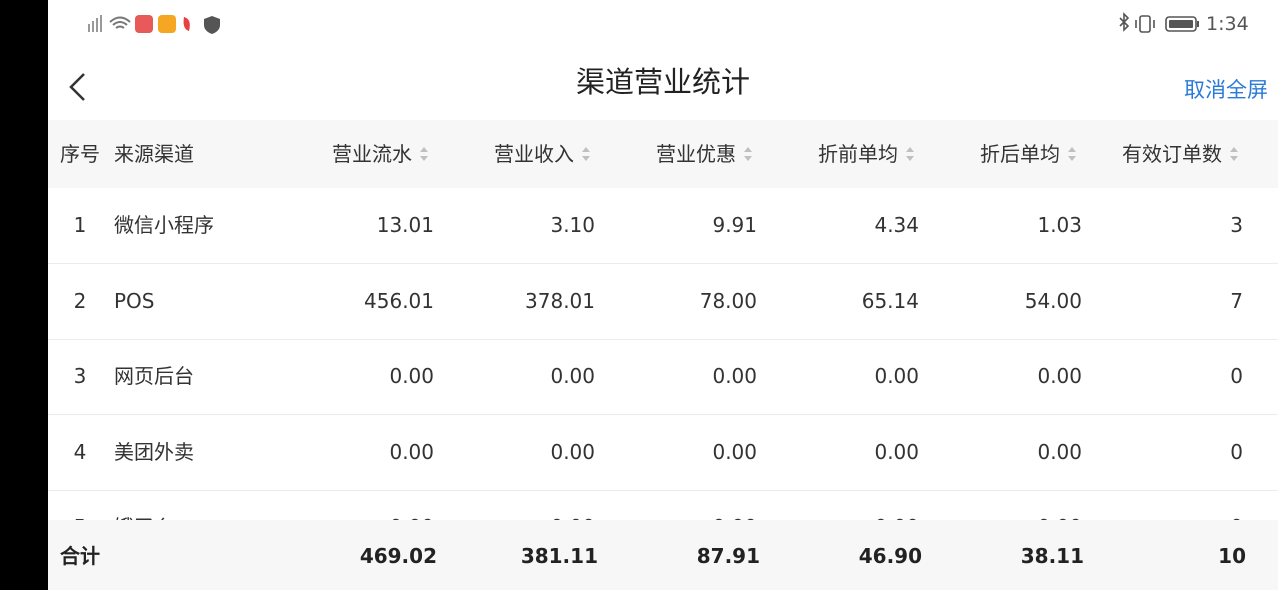 The height and width of the screenshot is (590, 1278). Describe the element at coordinates (728, 300) in the screenshot. I see `cell-value: 78.00` at that location.